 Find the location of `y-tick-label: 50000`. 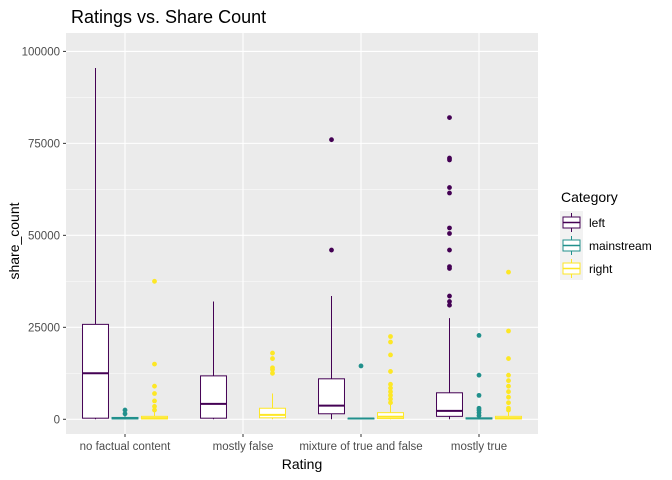

y-tick-label: 50000 is located at coordinates (44, 236).